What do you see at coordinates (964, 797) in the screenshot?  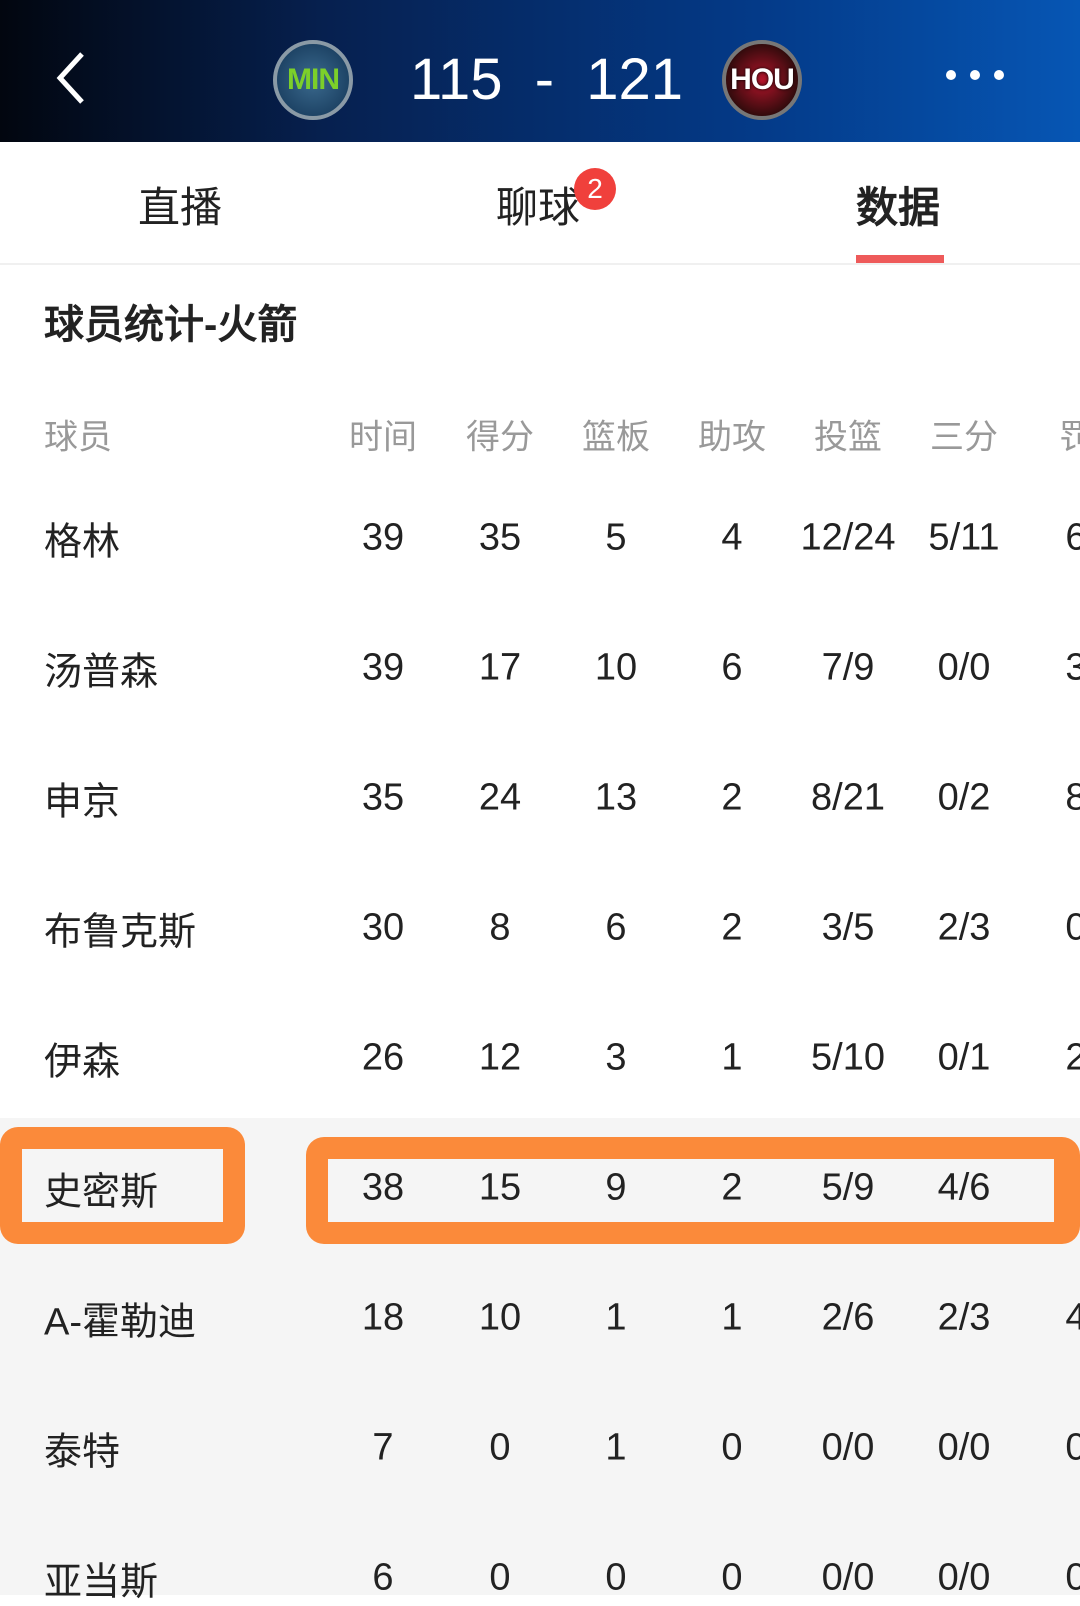 I see `stat-cell: 0/2` at bounding box center [964, 797].